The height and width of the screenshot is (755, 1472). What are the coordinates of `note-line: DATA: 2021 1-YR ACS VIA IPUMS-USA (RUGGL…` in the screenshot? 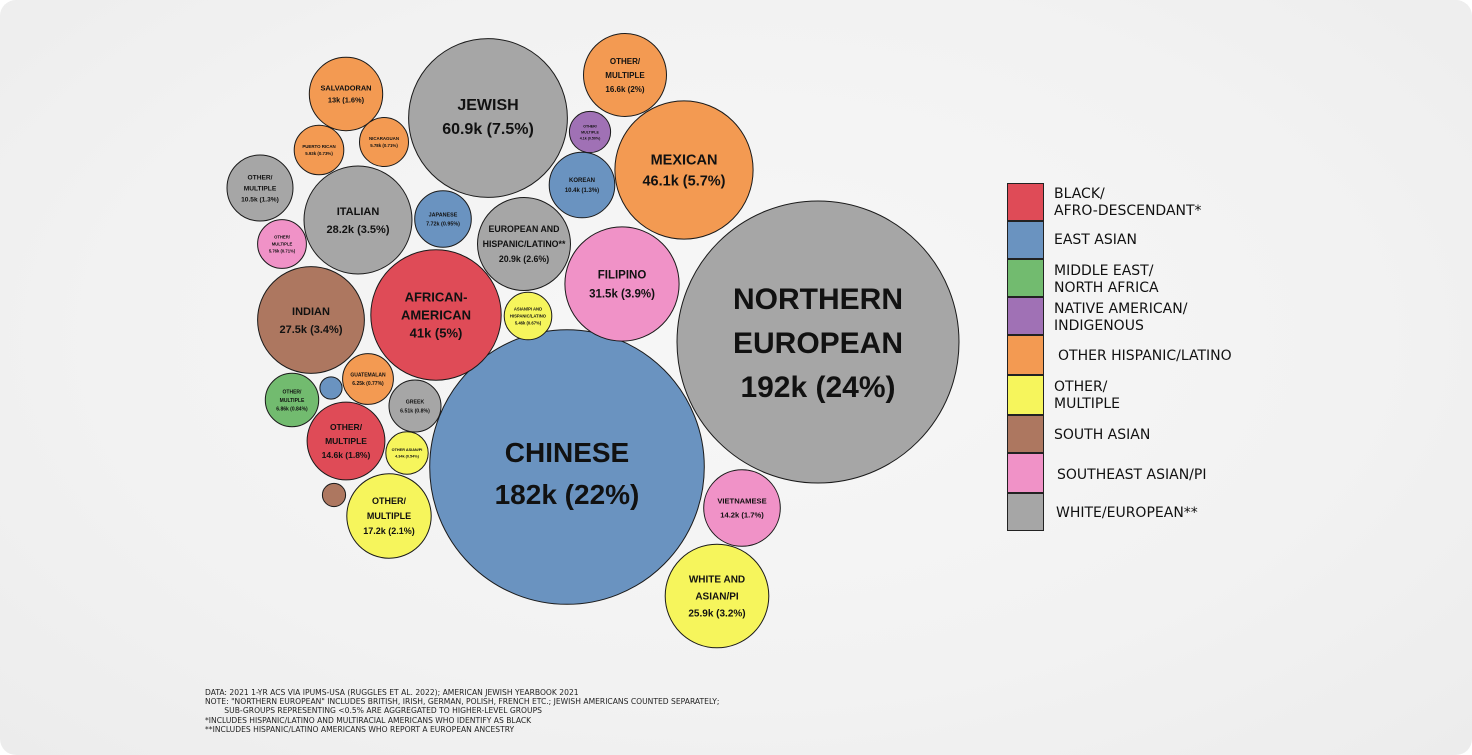 It's located at (392, 692).